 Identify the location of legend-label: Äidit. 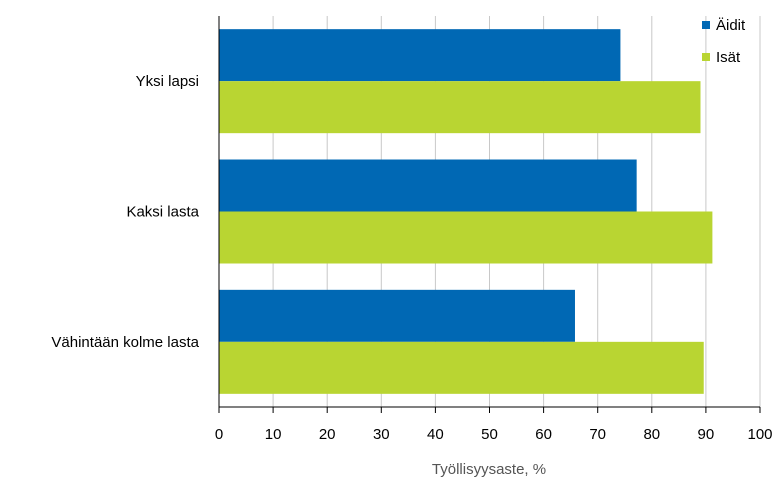
(731, 25).